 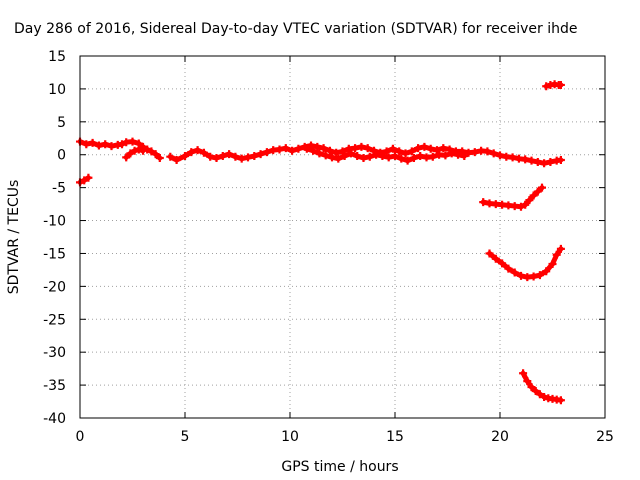 I want to click on y-tick-label: -20, so click(x=54, y=287).